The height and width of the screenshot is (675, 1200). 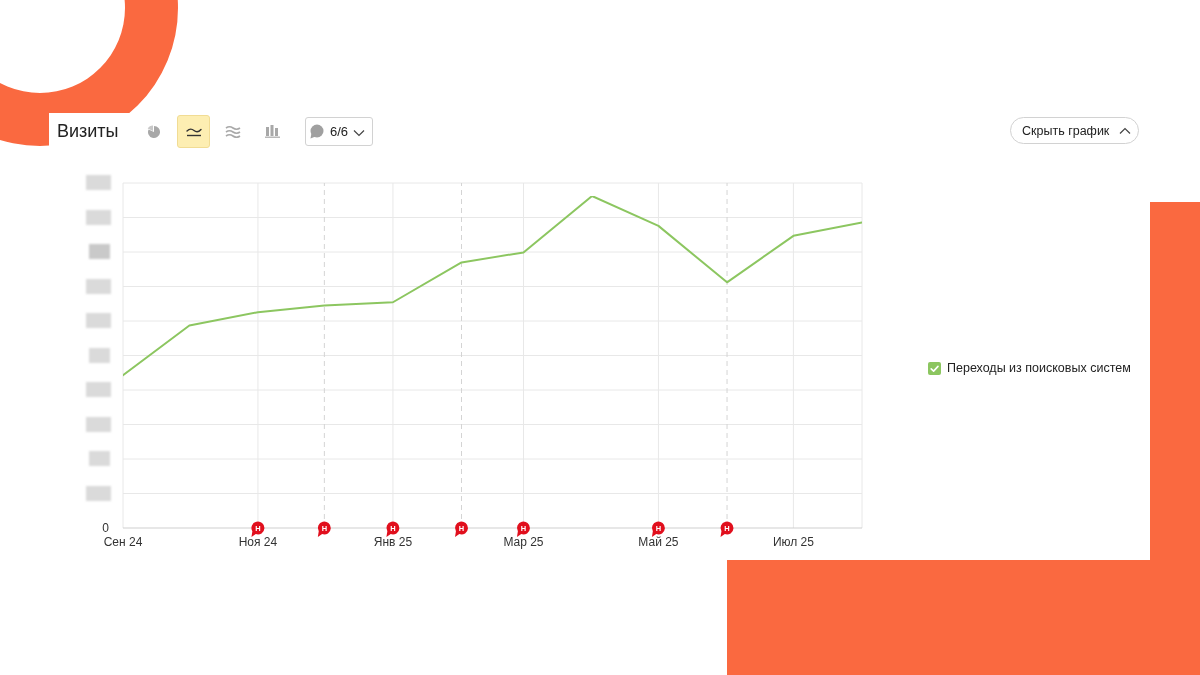 What do you see at coordinates (123, 541) in the screenshot?
I see `x-tick-label: Сен 24` at bounding box center [123, 541].